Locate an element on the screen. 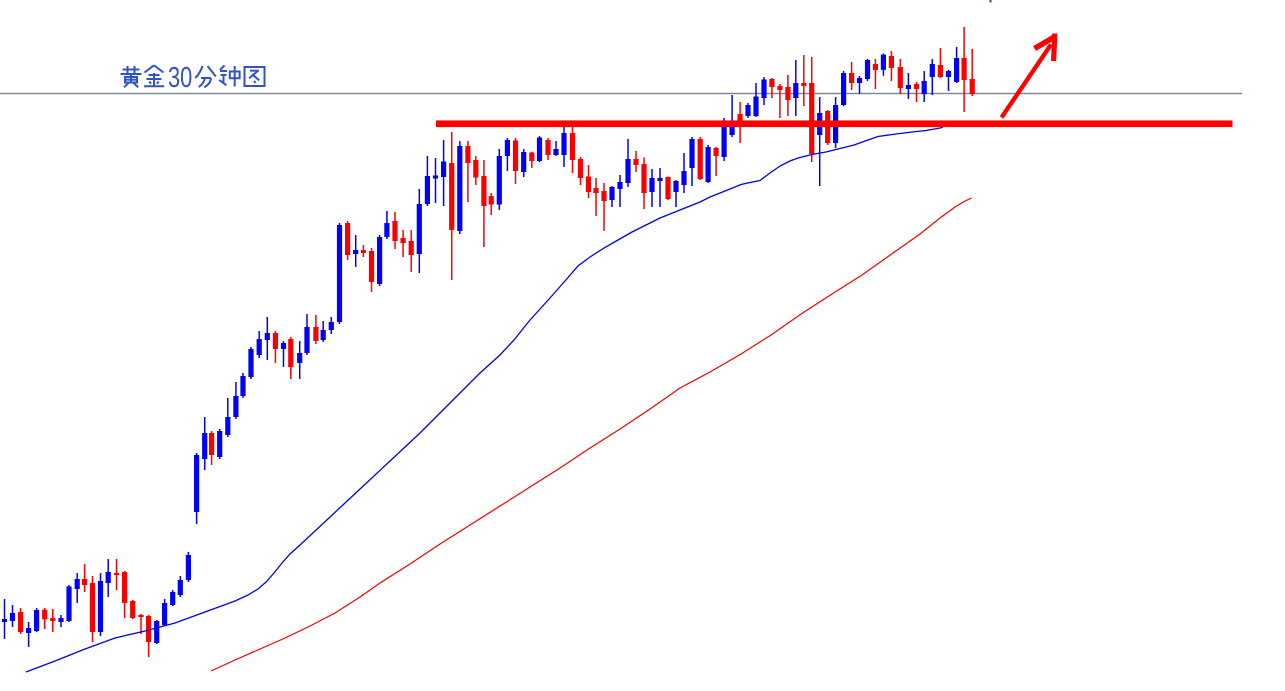  svg-text: 30 is located at coordinates (180, 78).